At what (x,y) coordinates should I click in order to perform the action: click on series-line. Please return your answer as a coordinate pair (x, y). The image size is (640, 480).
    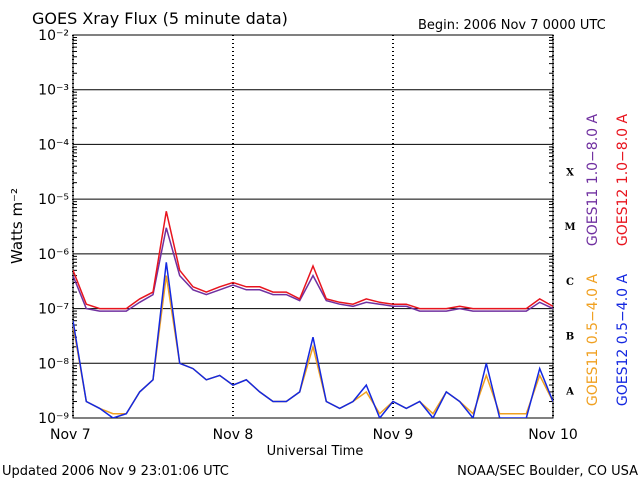
    Looking at the image, I should click on (313, 269).